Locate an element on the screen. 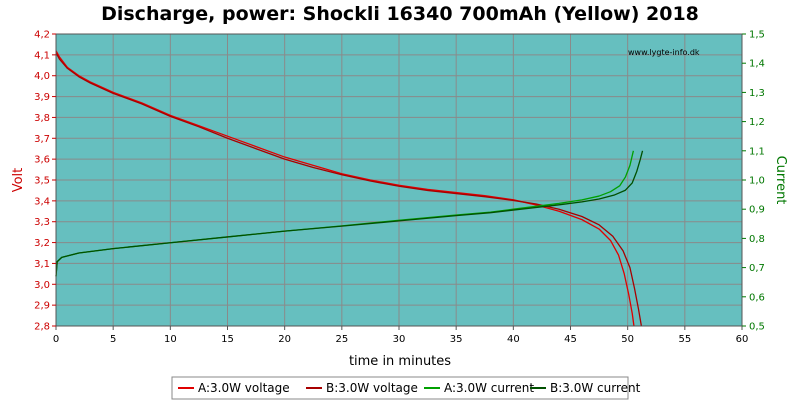 This screenshot has height=400, width=800. y-right-tick-label: 0,8 is located at coordinates (757, 239).